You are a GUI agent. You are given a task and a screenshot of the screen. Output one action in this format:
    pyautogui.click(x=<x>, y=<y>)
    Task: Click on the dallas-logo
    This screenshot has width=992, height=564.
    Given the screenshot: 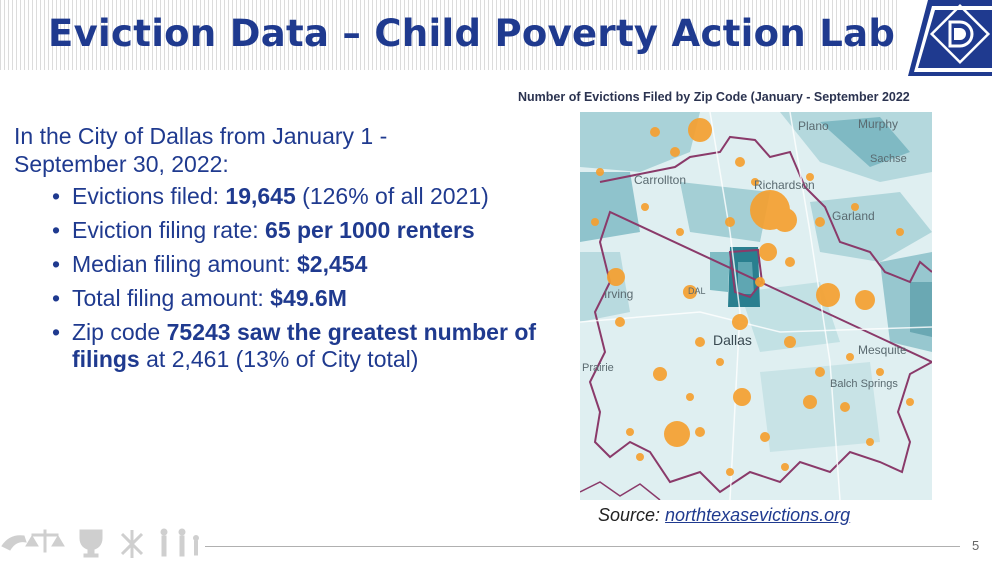 What is the action you would take?
    pyautogui.click(x=942, y=40)
    